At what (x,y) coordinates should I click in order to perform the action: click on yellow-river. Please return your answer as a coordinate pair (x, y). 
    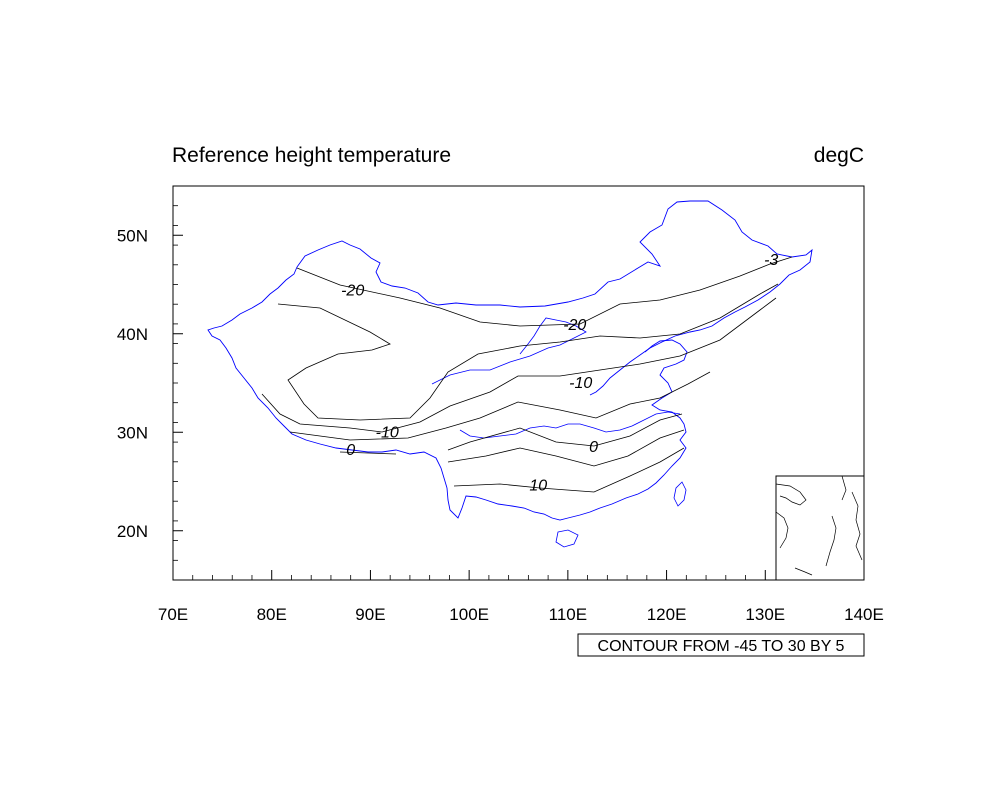
    Looking at the image, I should click on (509, 351).